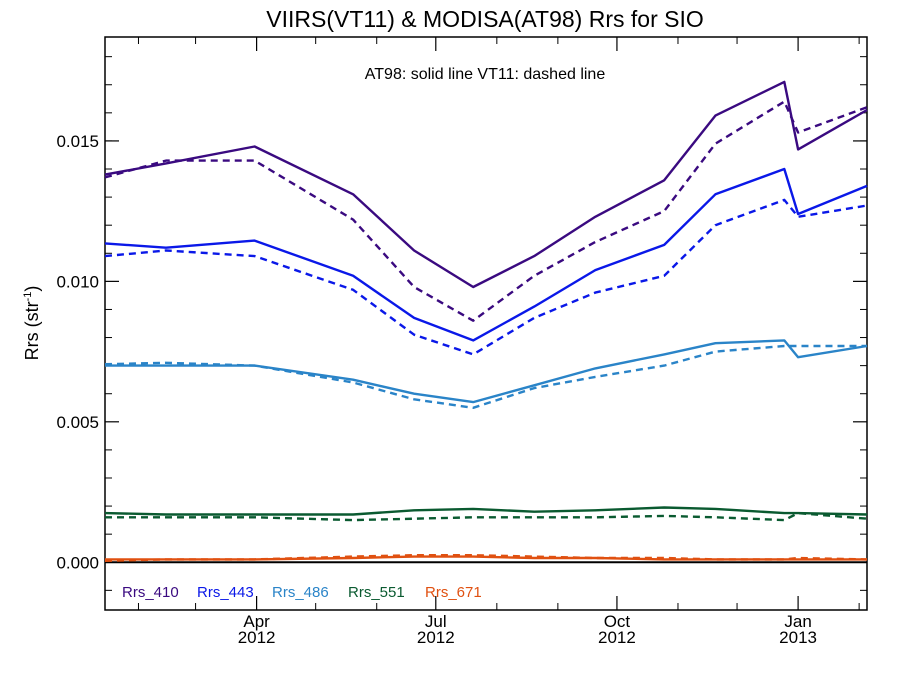  I want to click on series-line-rrs-551-at98, so click(486, 511).